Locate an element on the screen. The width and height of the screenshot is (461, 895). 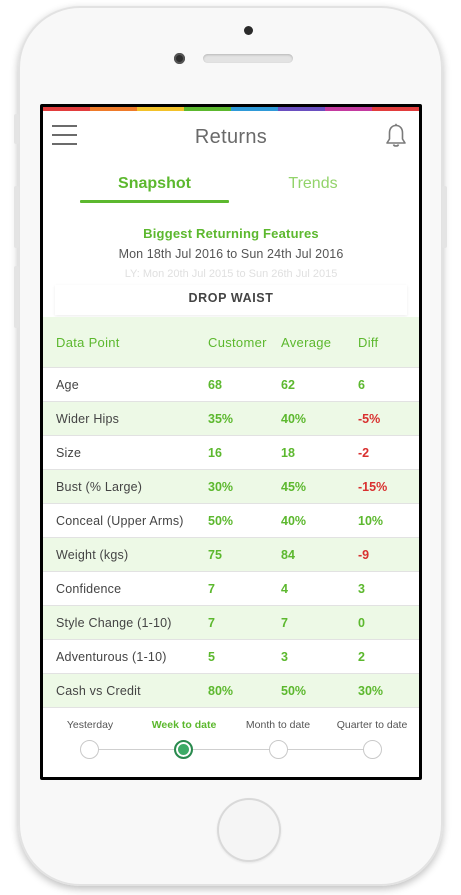
period-label-week-to-date: Week to date is located at coordinates (184, 725).